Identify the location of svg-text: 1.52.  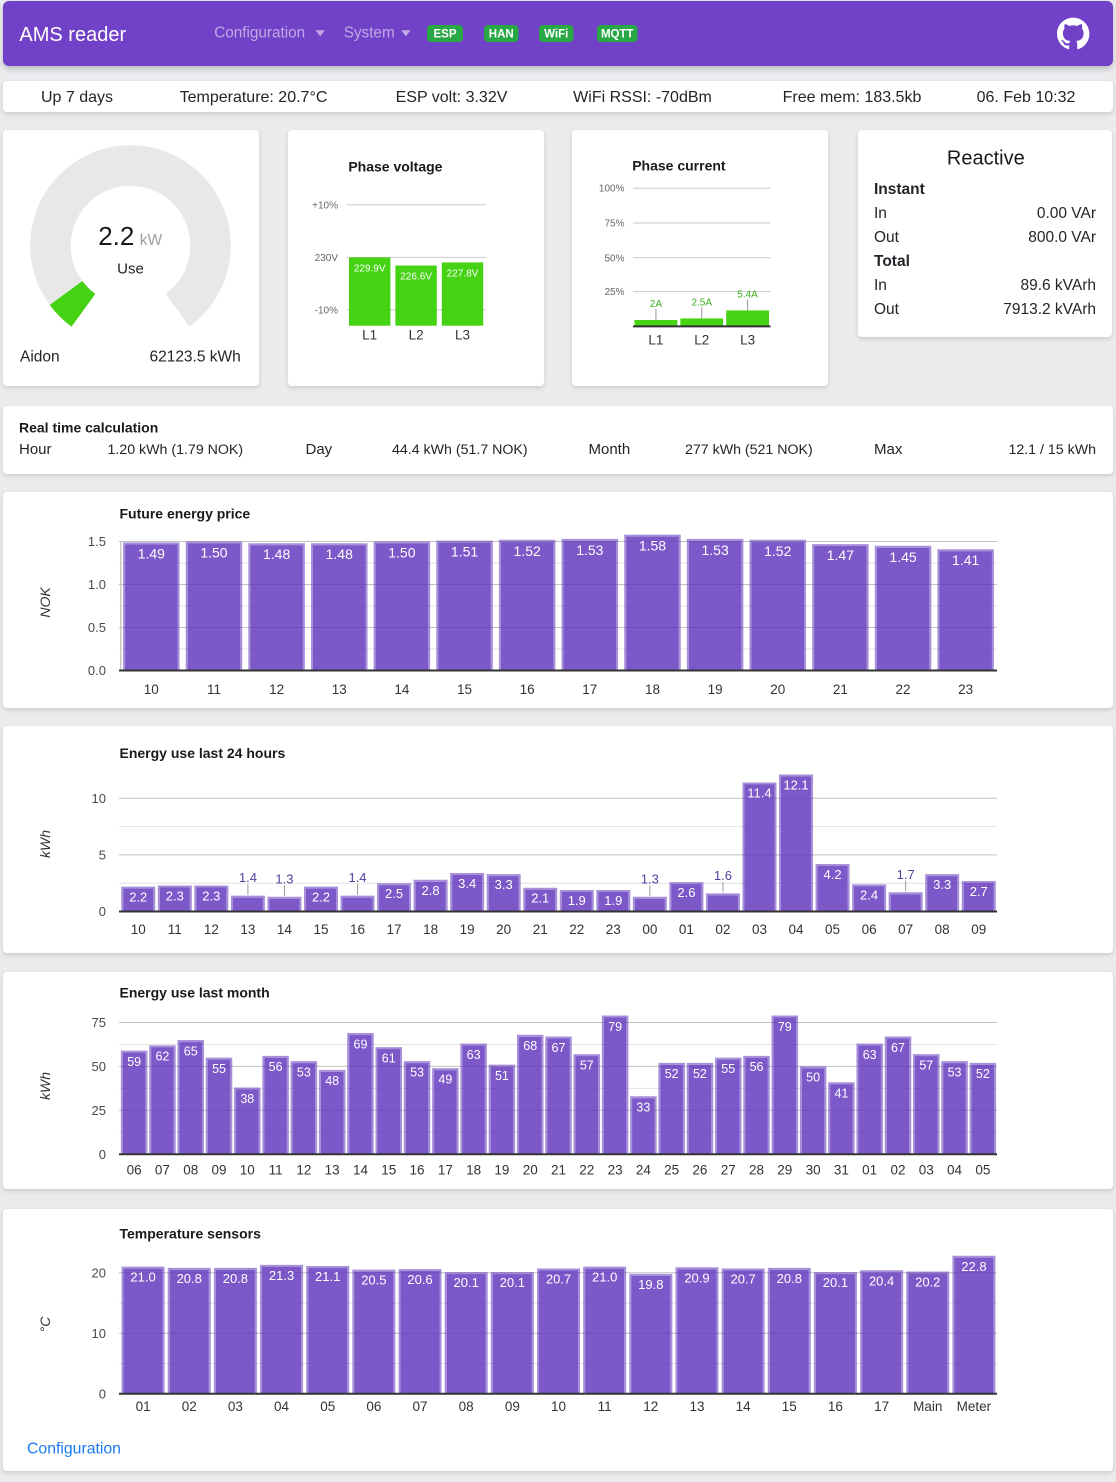
(777, 551).